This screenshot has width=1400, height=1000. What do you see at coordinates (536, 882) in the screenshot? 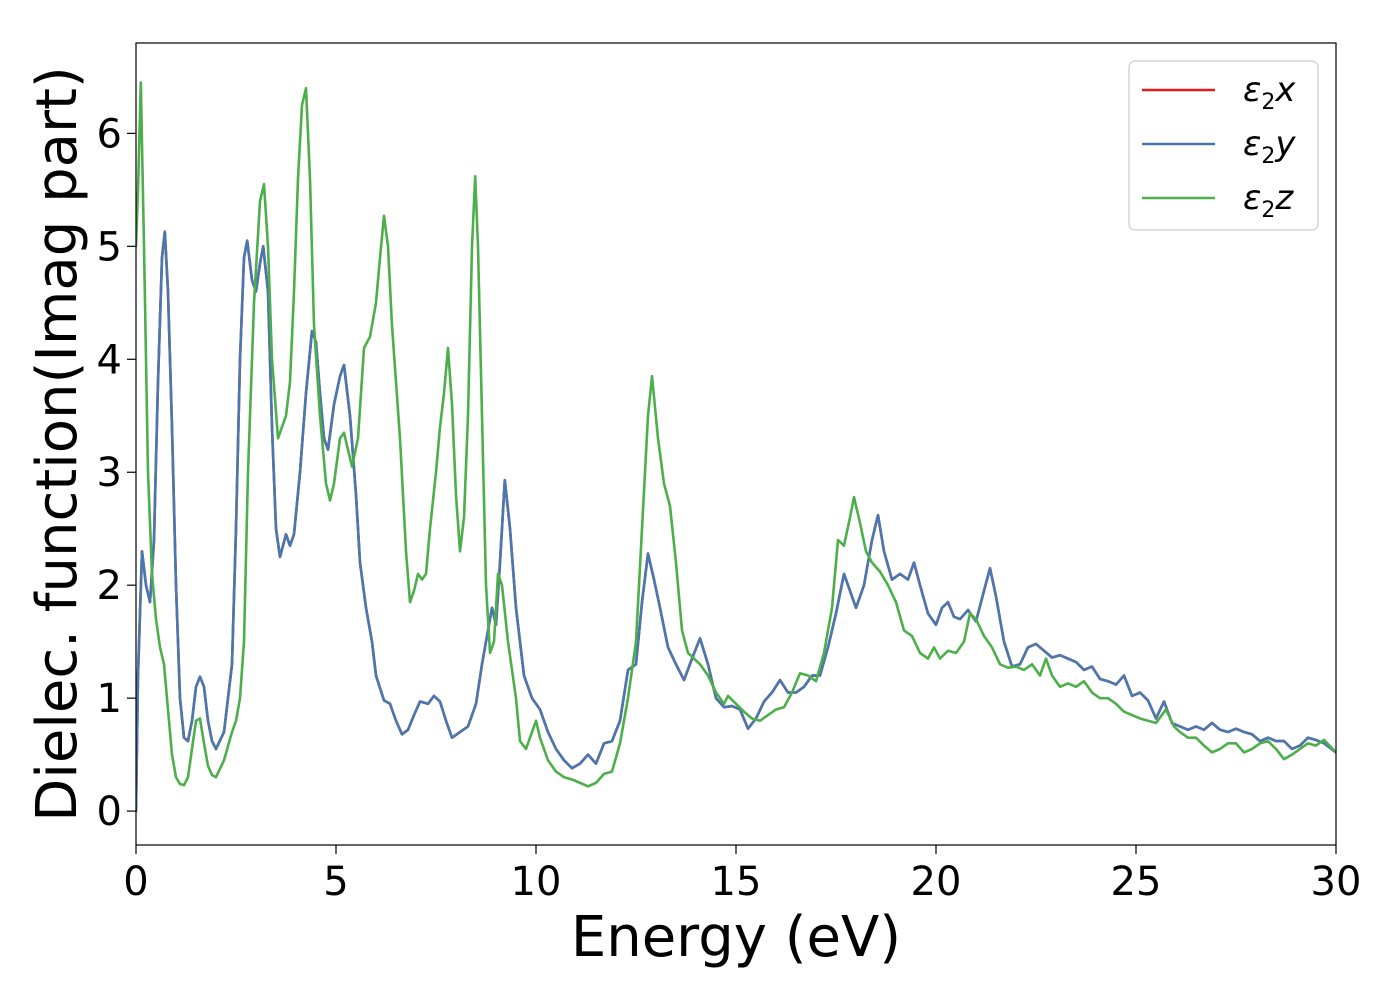
I see `x-tick-label: 10` at bounding box center [536, 882].